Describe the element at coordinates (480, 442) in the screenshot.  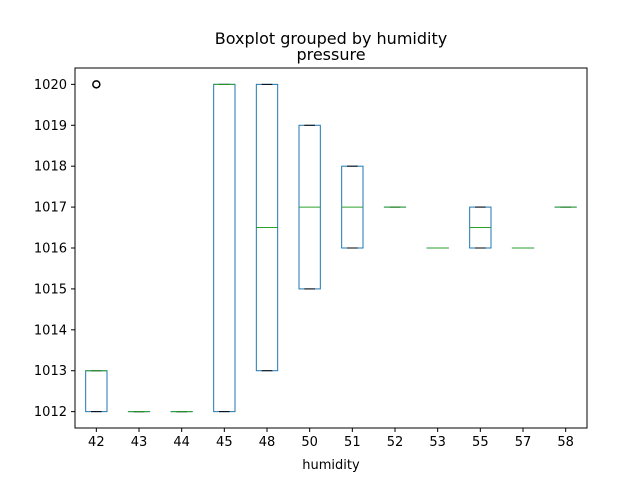
I see `x-tick-label: 55` at that location.